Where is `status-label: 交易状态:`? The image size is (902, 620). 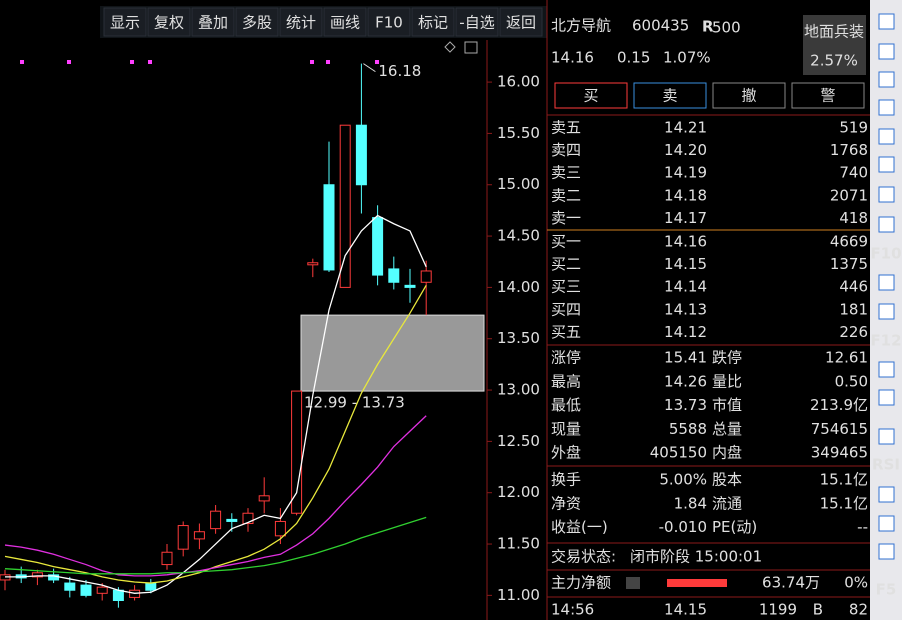 status-label: 交易状态: is located at coordinates (583, 557).